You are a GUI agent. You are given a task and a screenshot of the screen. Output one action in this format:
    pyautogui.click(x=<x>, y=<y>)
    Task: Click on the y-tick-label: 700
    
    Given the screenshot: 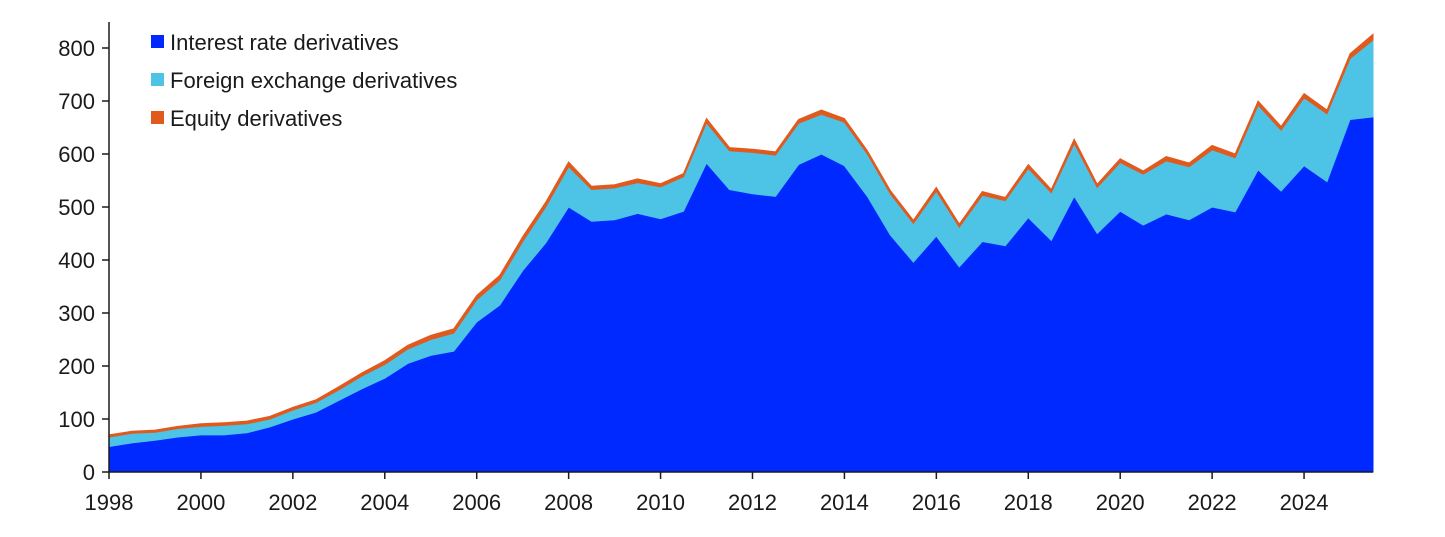 What is the action you would take?
    pyautogui.click(x=76, y=101)
    